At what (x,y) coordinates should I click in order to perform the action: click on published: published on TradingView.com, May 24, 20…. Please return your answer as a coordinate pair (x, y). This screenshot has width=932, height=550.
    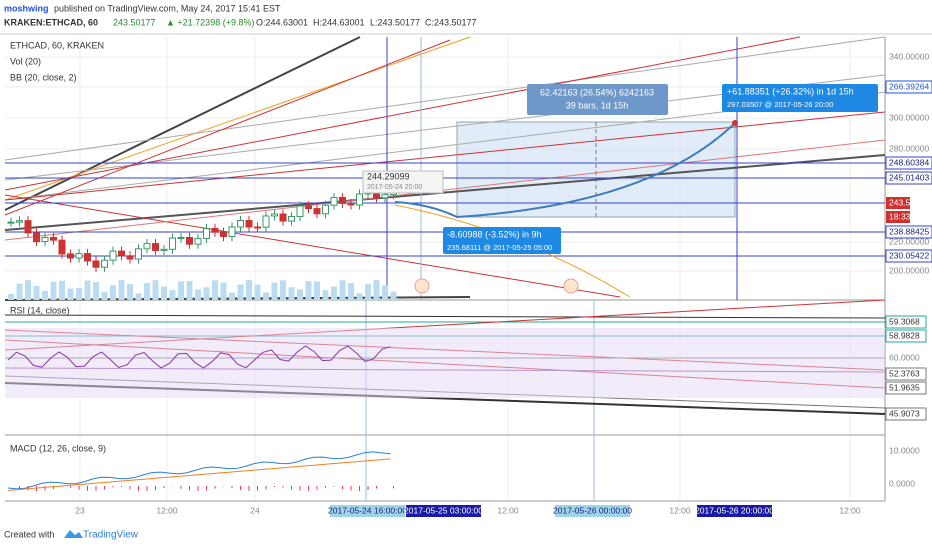
    Looking at the image, I should click on (167, 8).